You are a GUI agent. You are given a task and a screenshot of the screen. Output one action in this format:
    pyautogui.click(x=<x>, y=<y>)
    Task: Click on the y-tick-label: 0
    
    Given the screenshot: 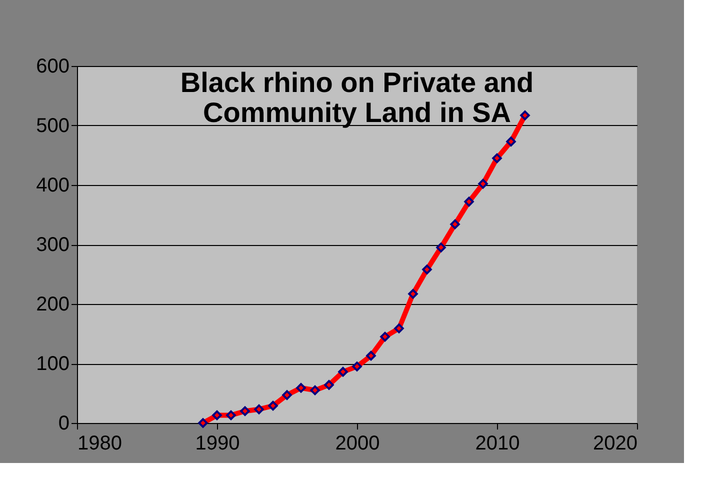 What is the action you would take?
    pyautogui.click(x=64, y=423)
    